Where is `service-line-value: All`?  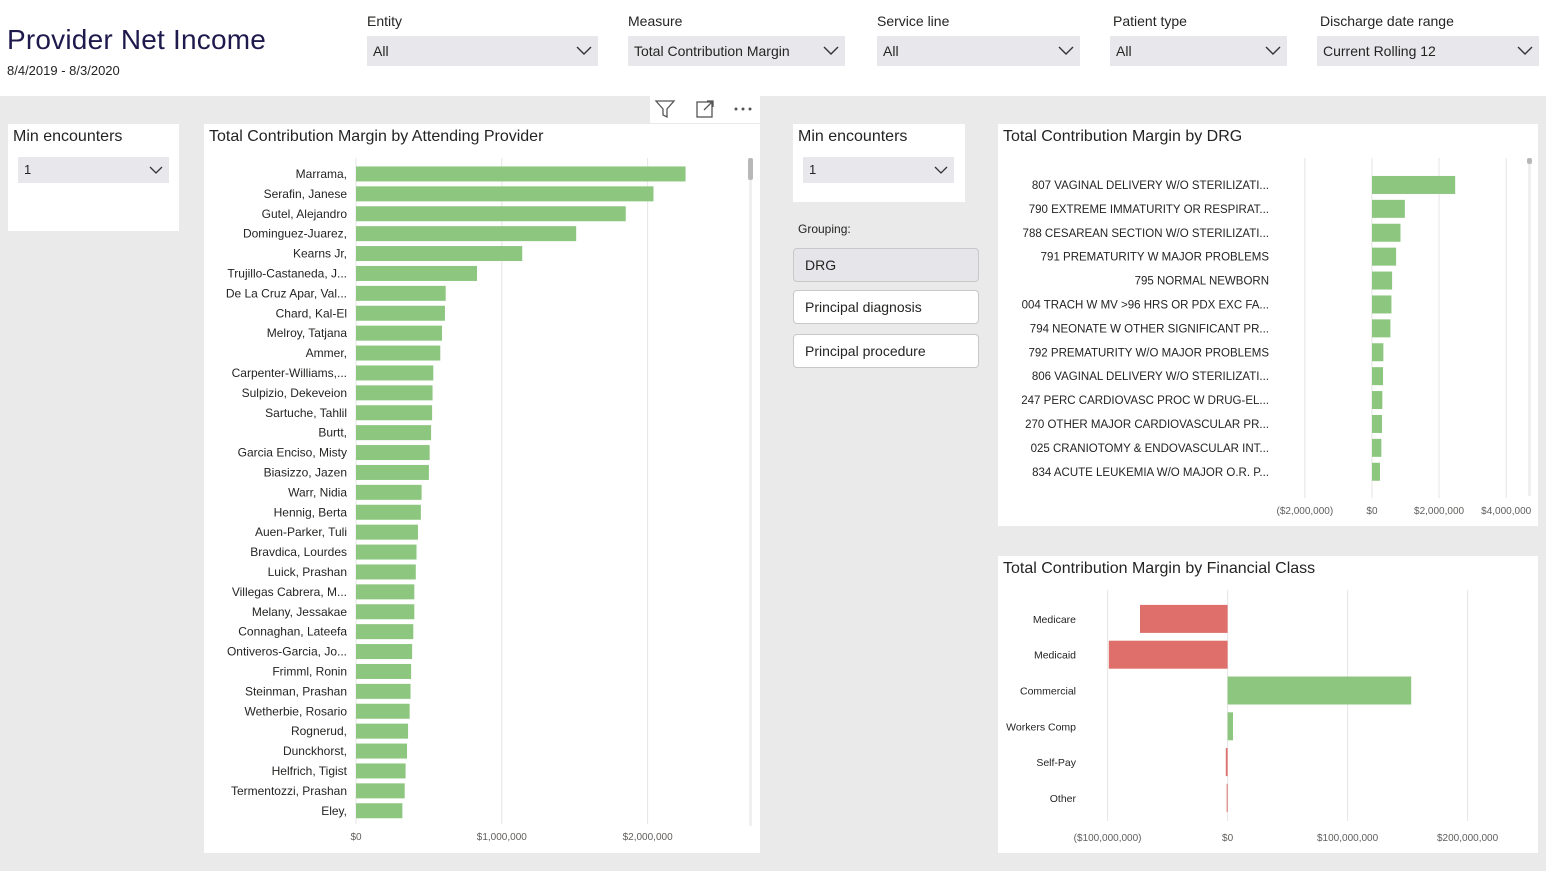
service-line-value: All is located at coordinates (891, 51).